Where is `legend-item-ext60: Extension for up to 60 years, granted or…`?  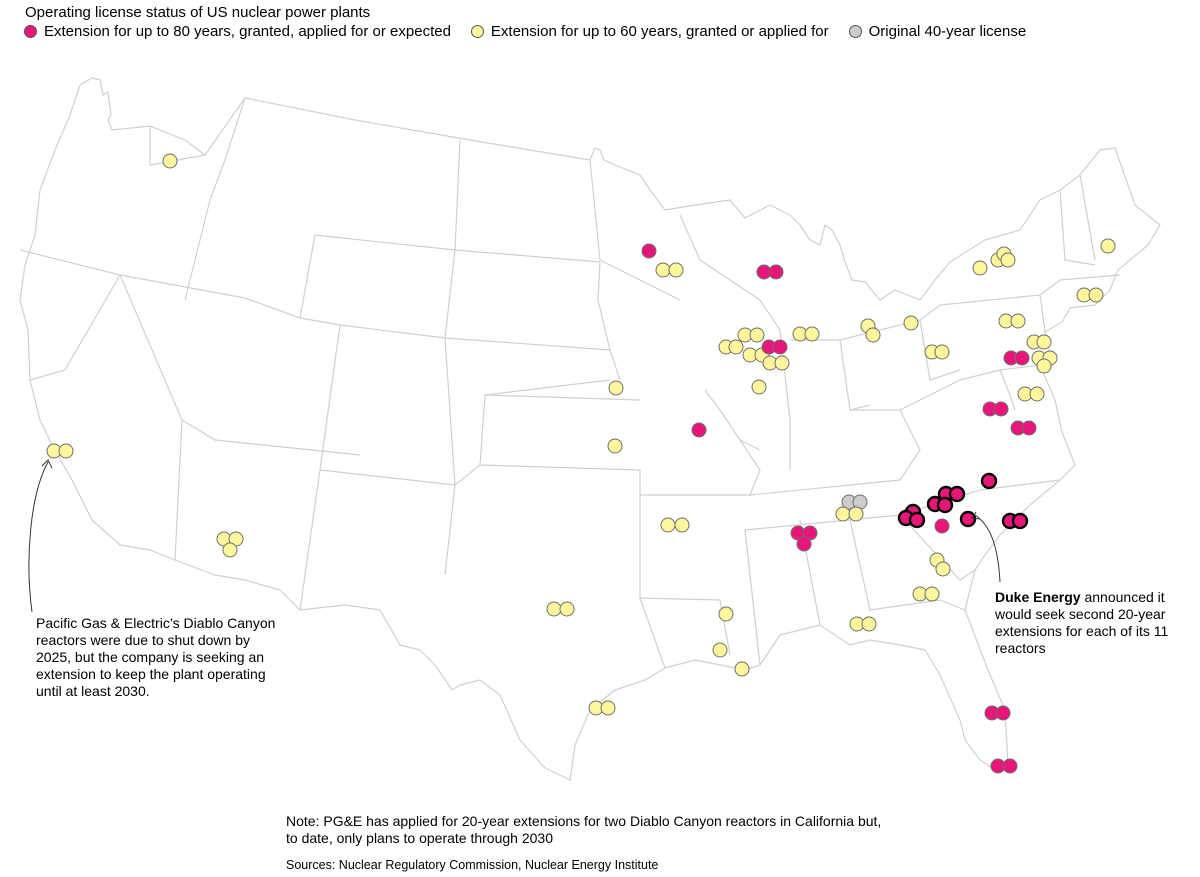
legend-item-ext60: Extension for up to 60 years, granted or… is located at coordinates (649, 31).